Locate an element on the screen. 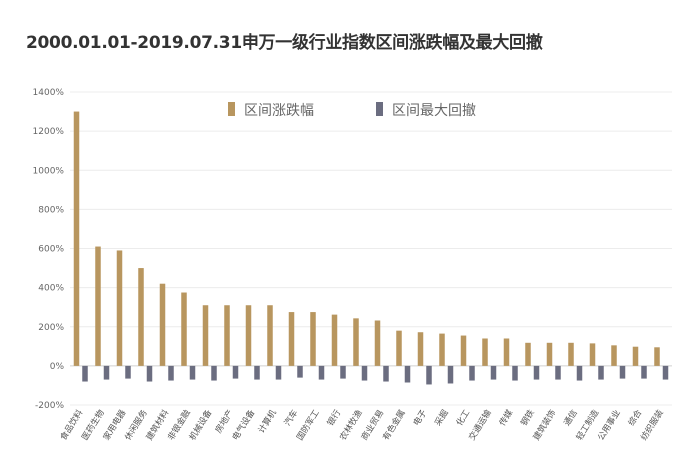  y-tick-label: 1400% is located at coordinates (49, 93).